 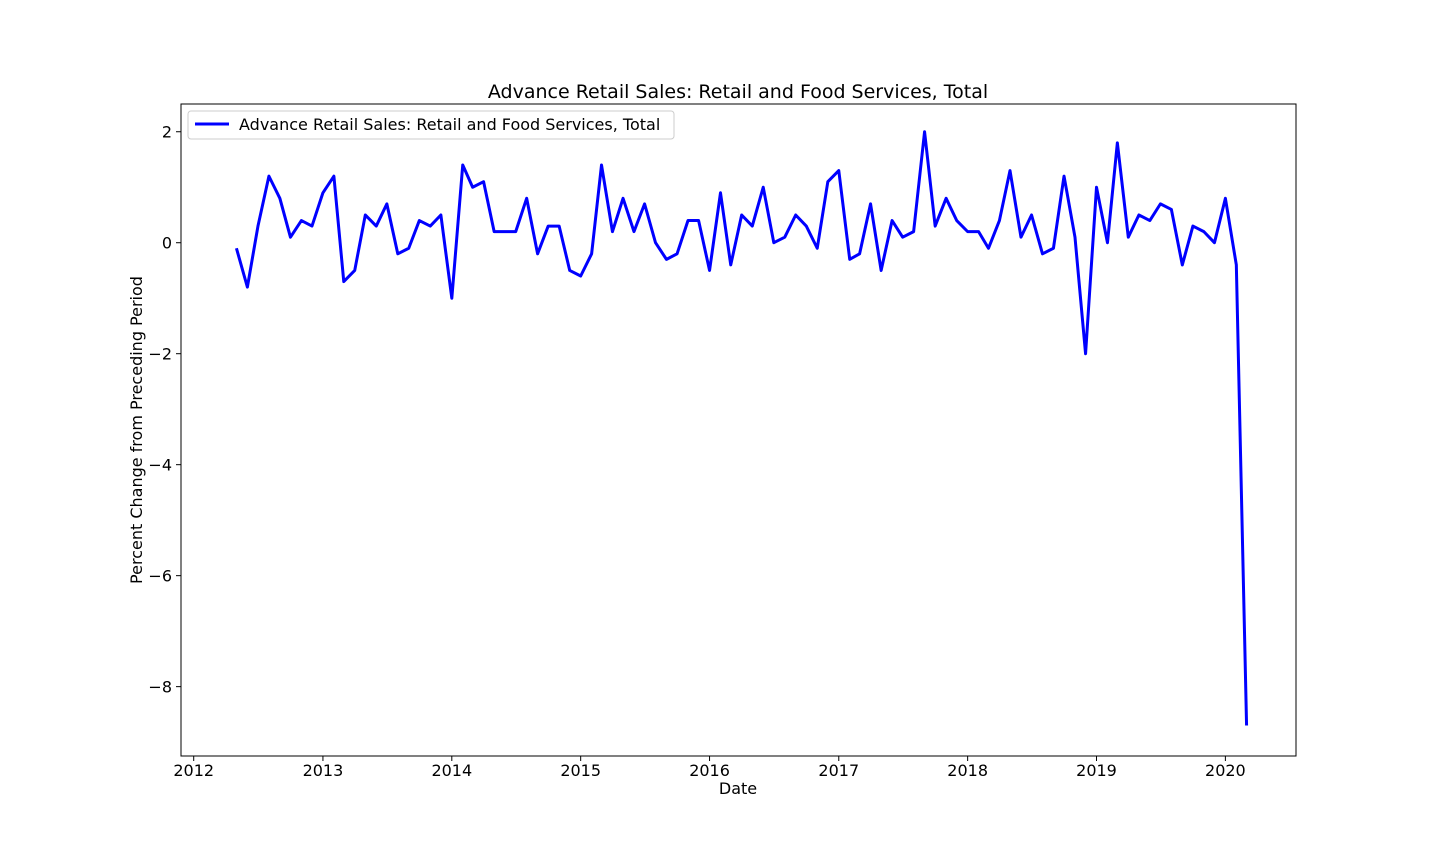 I want to click on legend-box, so click(x=431, y=125).